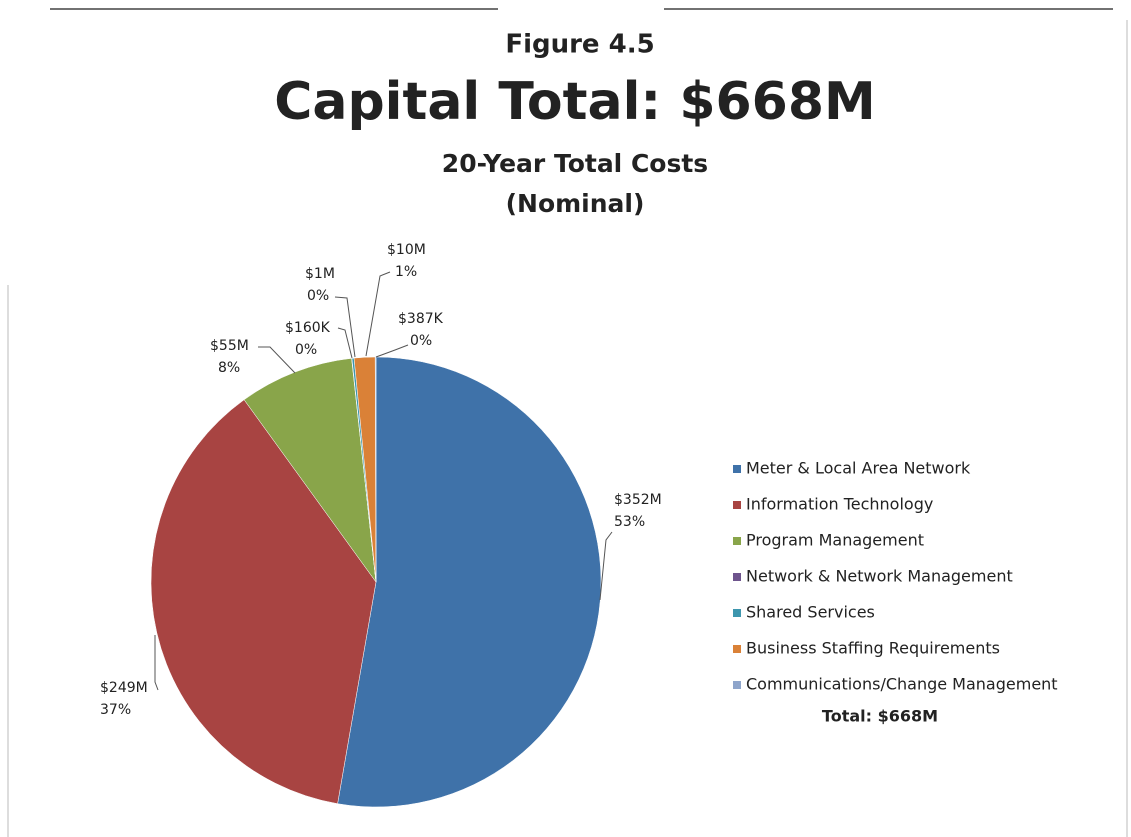 This screenshot has width=1131, height=837. Describe the element at coordinates (124, 688) in the screenshot. I see `data-label: $249M` at that location.